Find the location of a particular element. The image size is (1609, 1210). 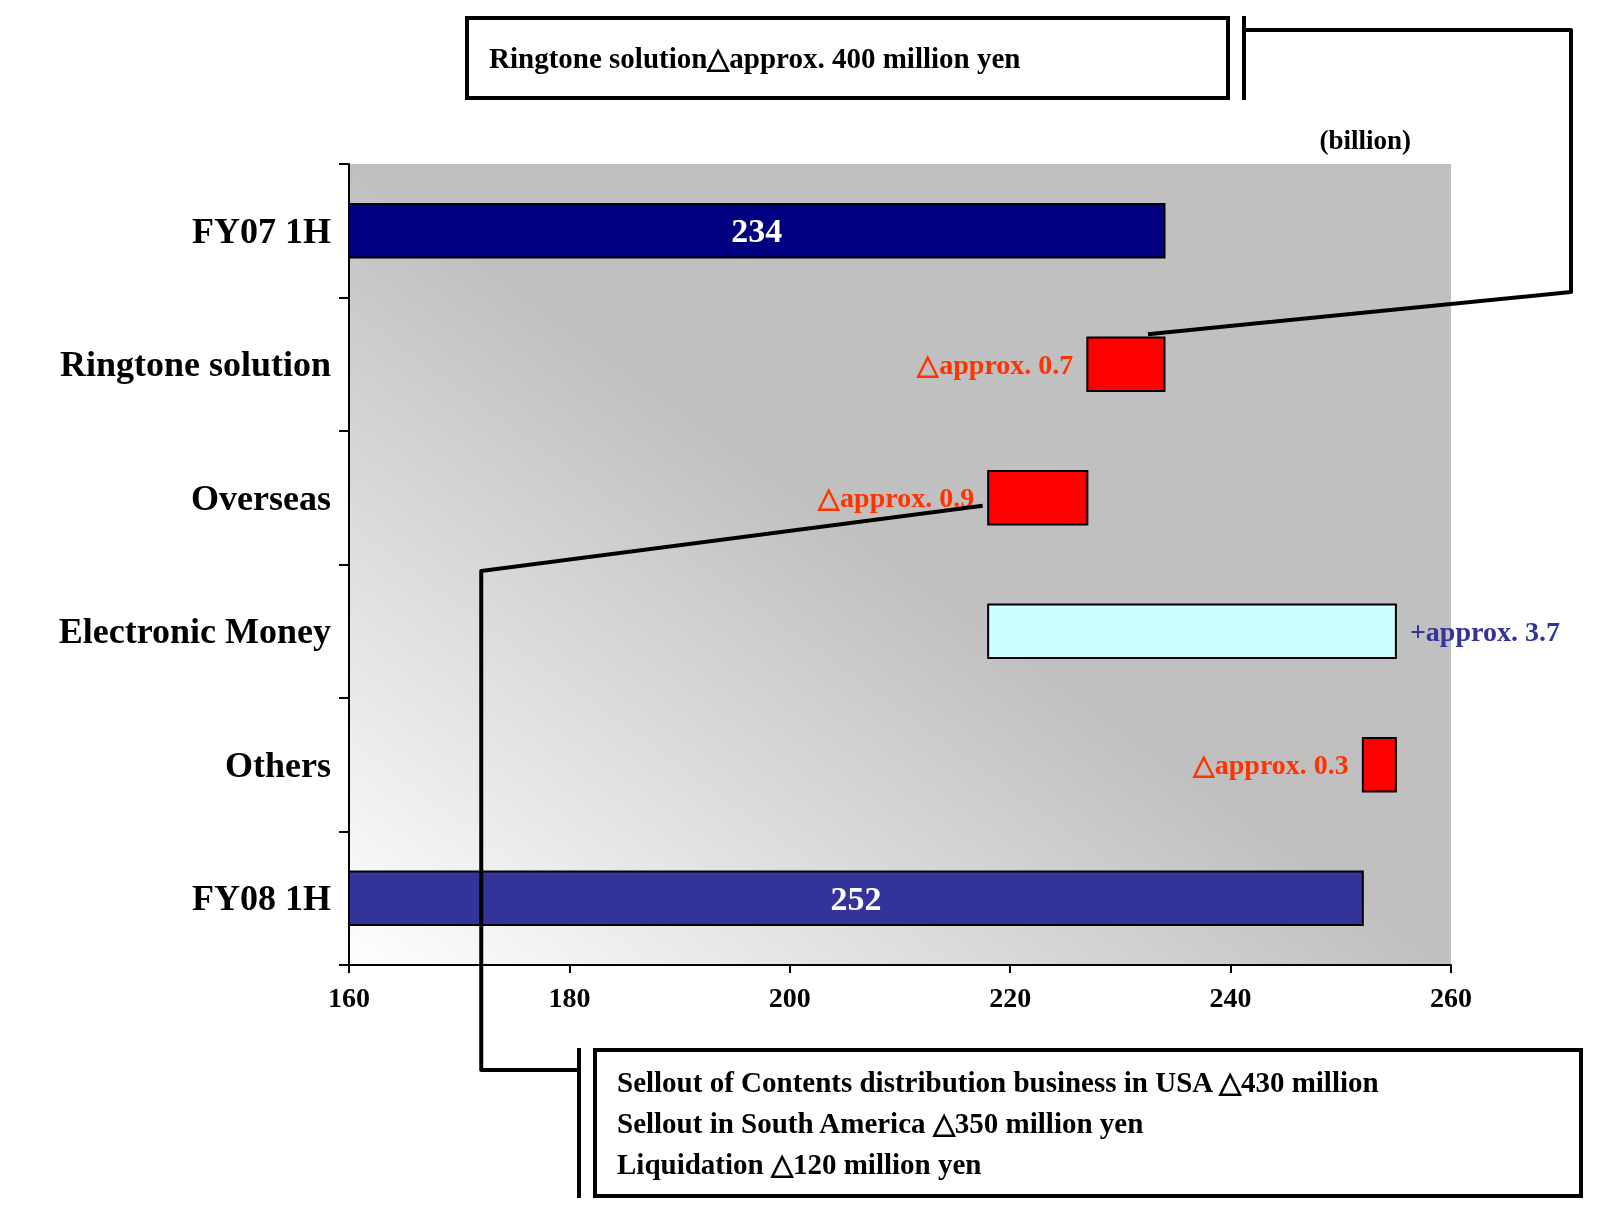

annotation: △approx. 0.7 is located at coordinates (995, 364).